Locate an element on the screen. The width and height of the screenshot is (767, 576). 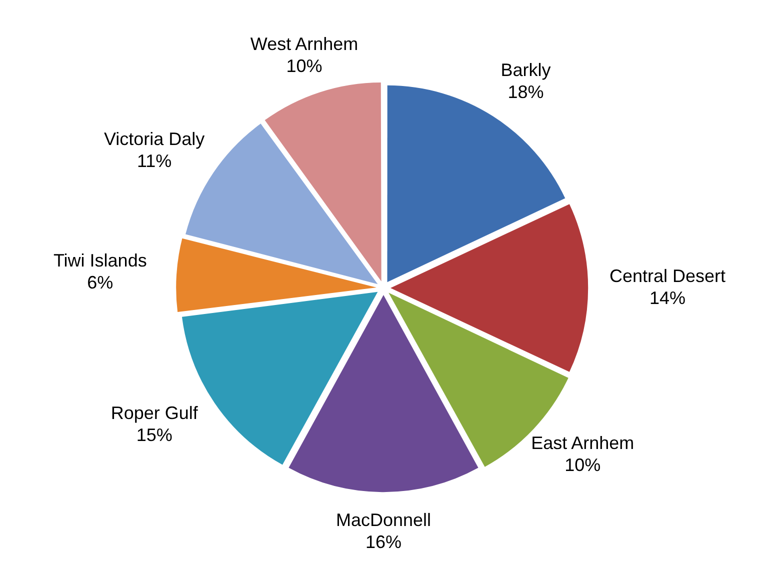
slice-label: Central Desert is located at coordinates (667, 276).